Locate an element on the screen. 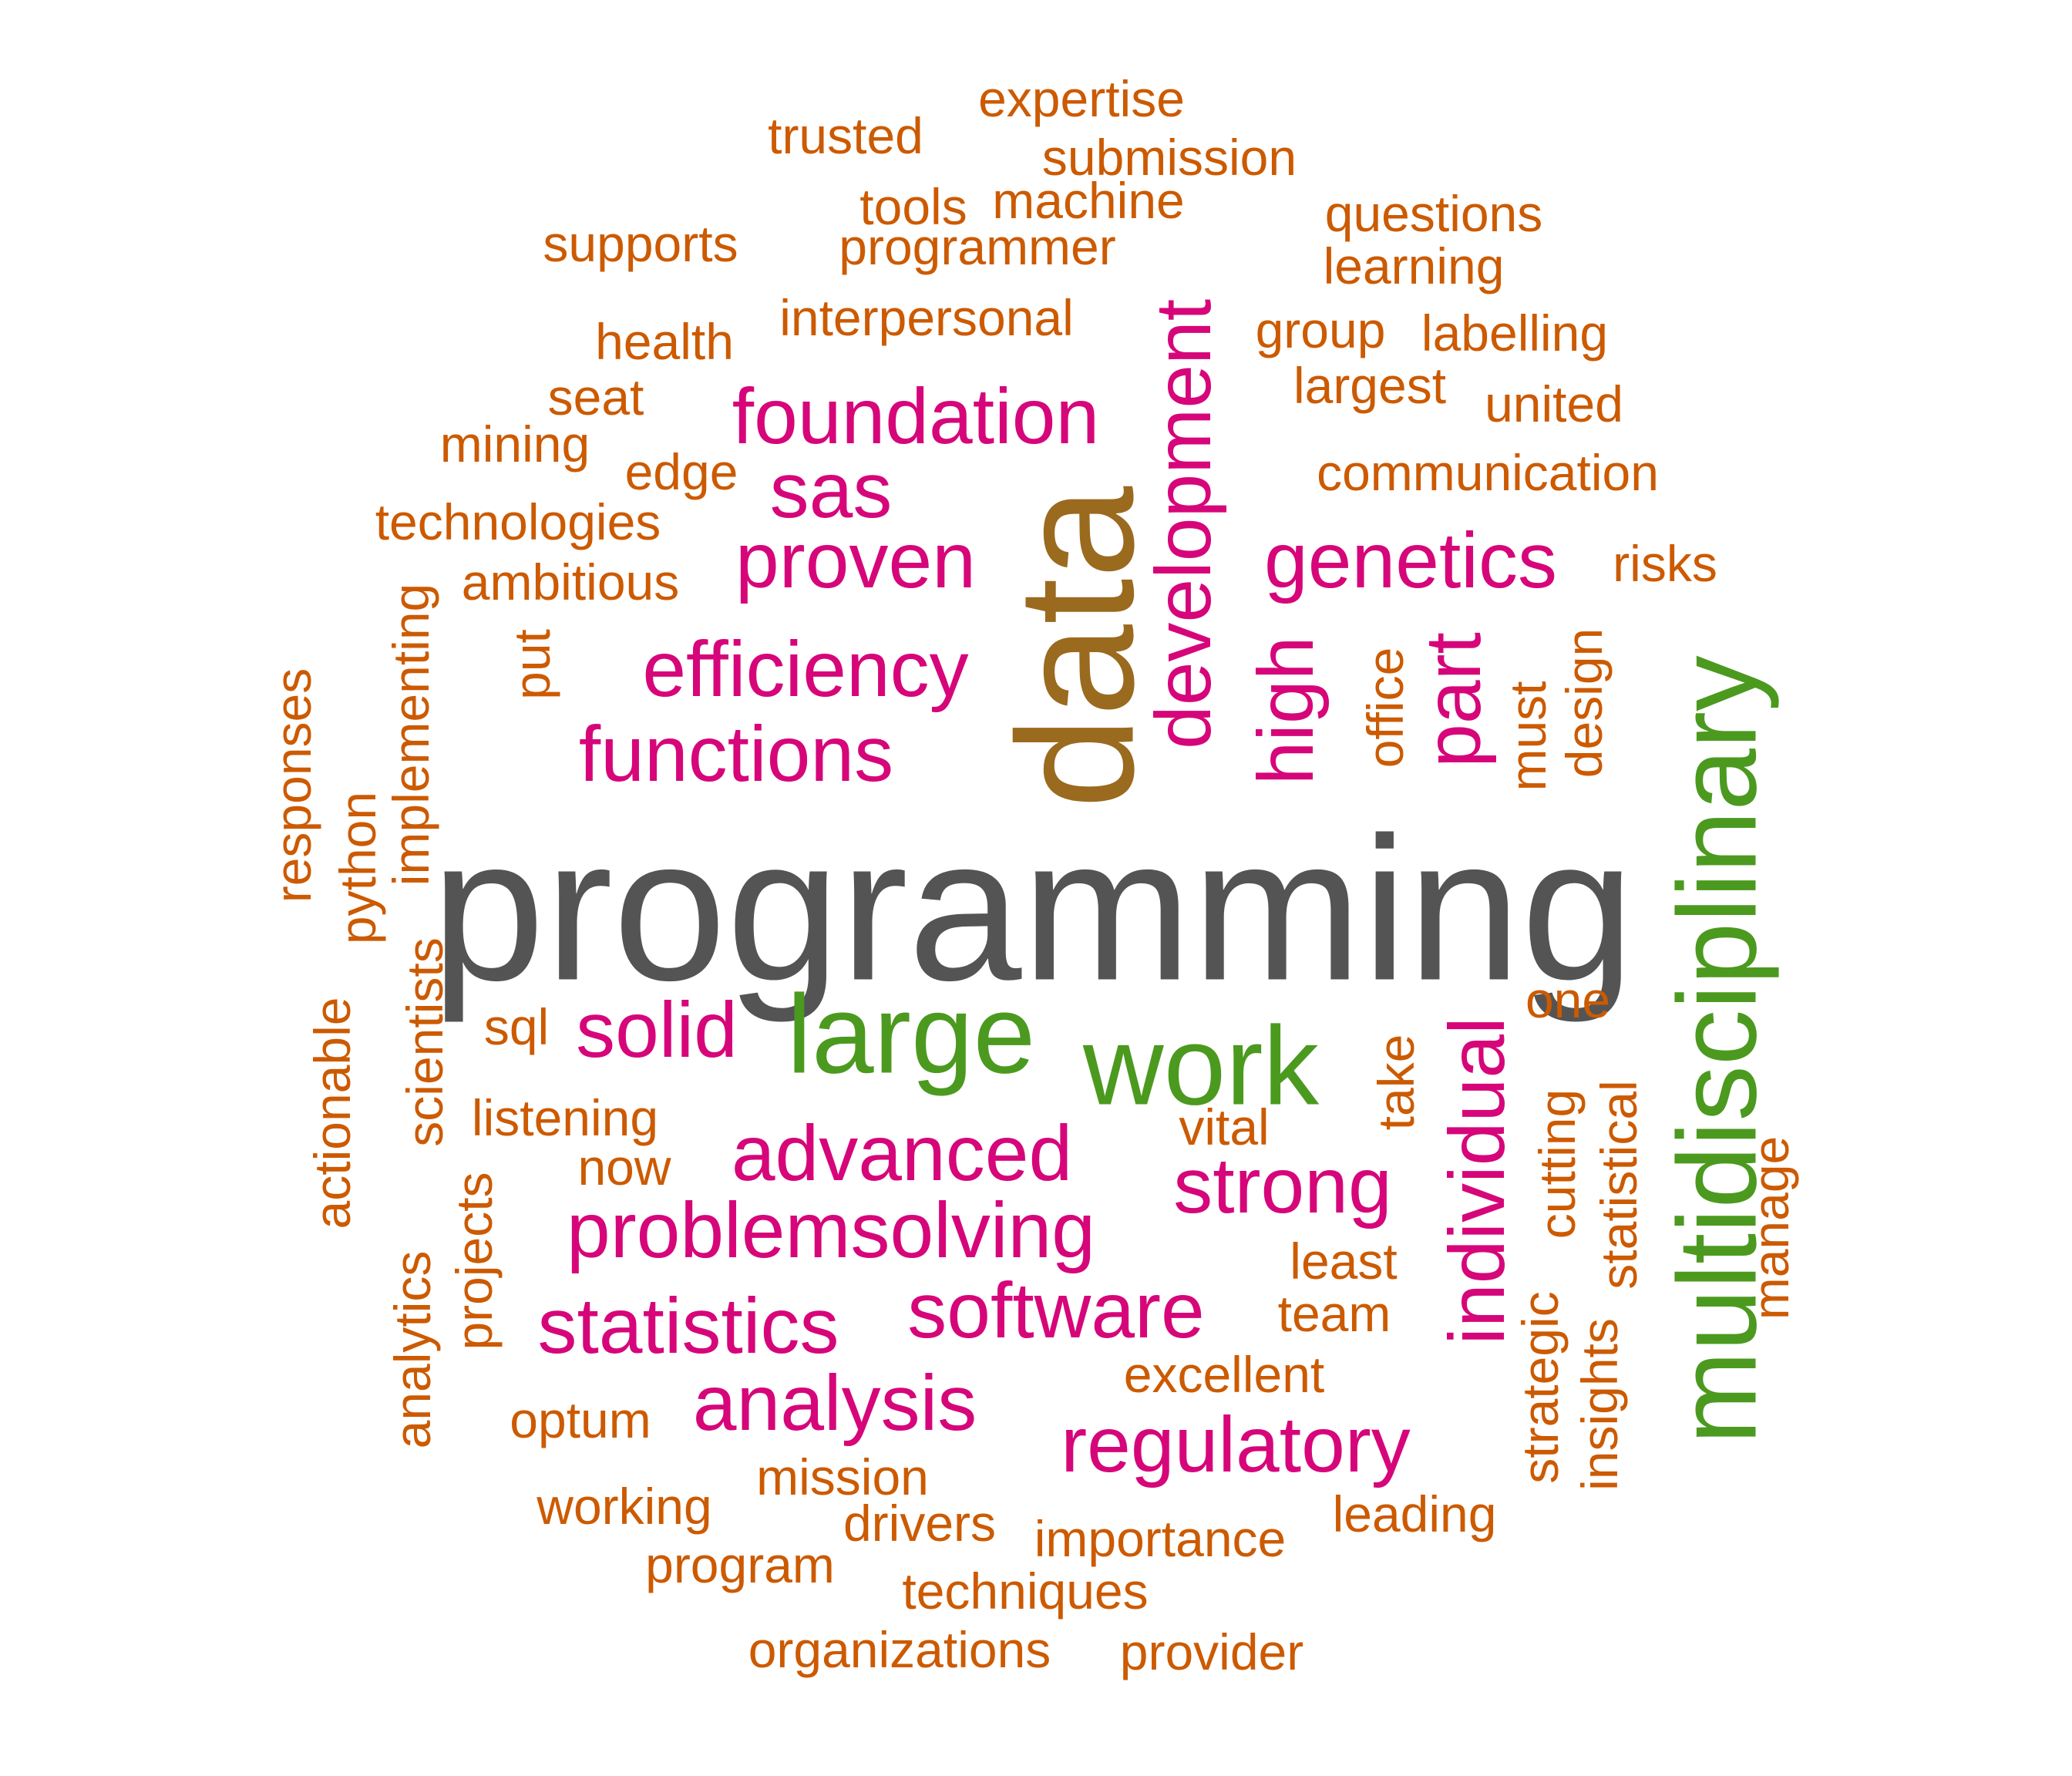 This screenshot has width=2072, height=1776. word-functions: functions is located at coordinates (736, 754).